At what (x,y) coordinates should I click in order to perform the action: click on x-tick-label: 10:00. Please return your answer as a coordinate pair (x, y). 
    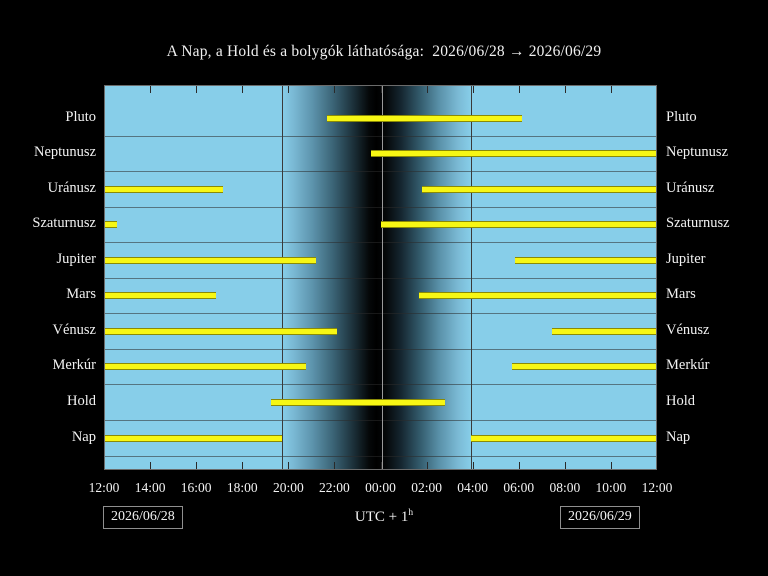
    Looking at the image, I should click on (611, 487).